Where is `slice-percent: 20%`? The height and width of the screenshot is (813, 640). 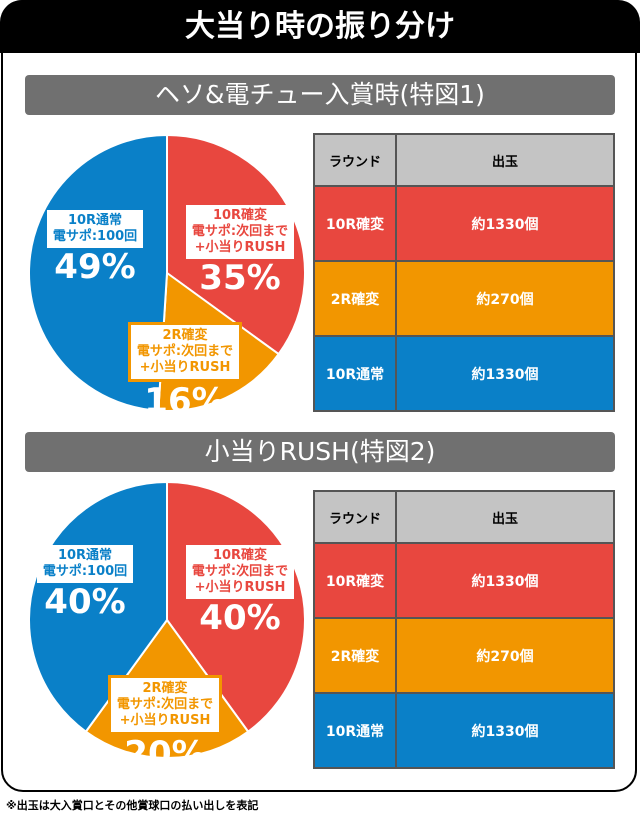 slice-percent: 20% is located at coordinates (165, 754).